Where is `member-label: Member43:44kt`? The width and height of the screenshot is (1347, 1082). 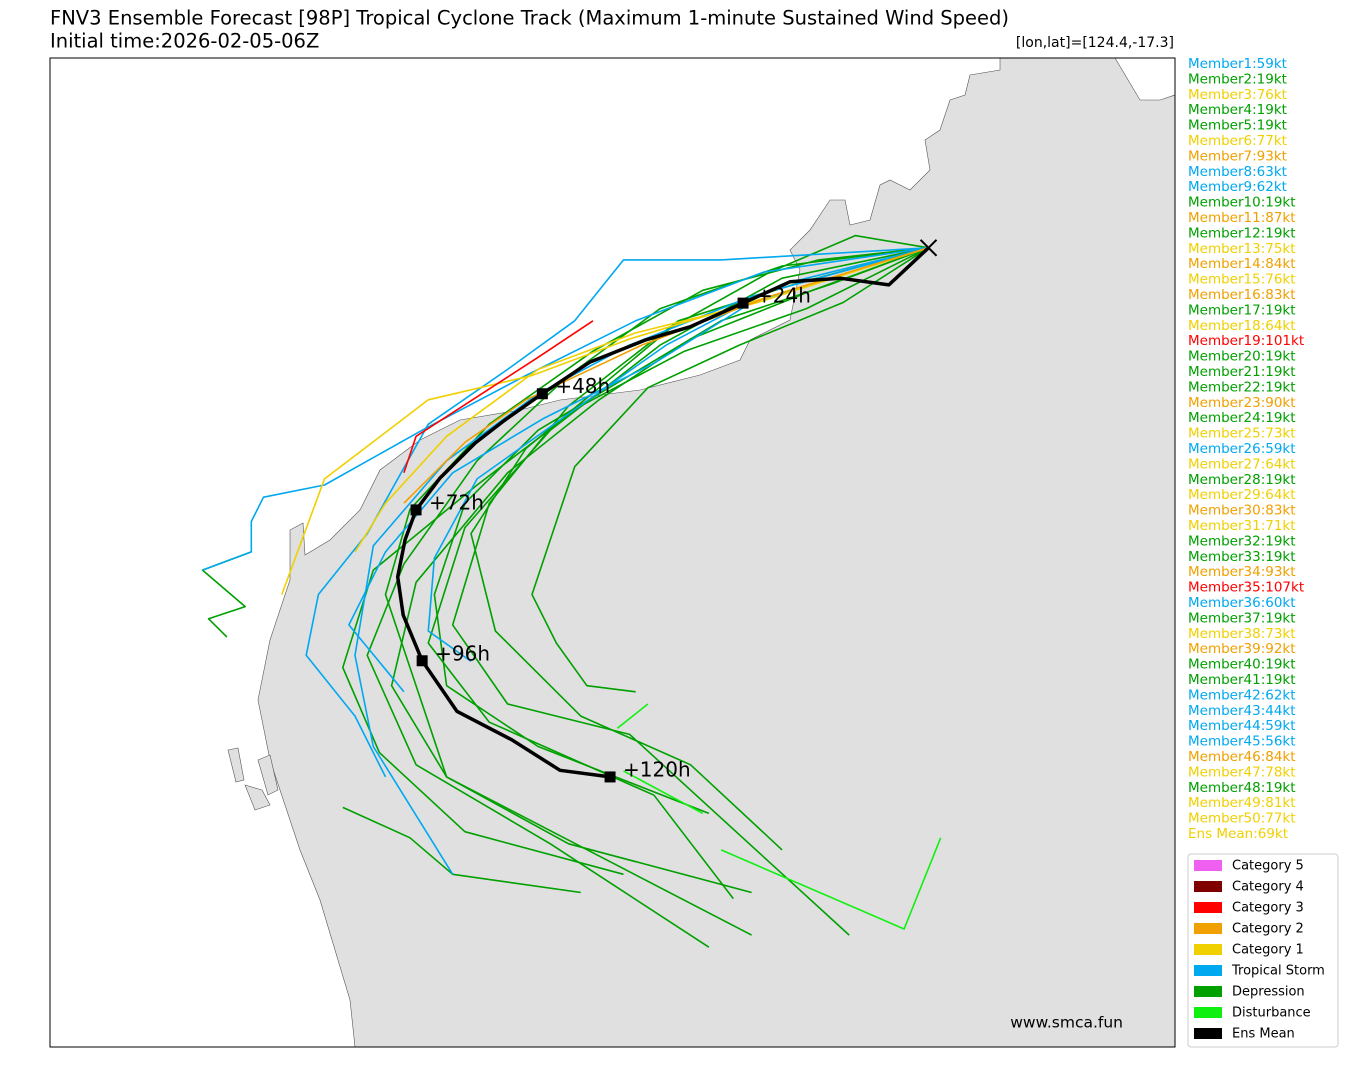 member-label: Member43:44kt is located at coordinates (1242, 711).